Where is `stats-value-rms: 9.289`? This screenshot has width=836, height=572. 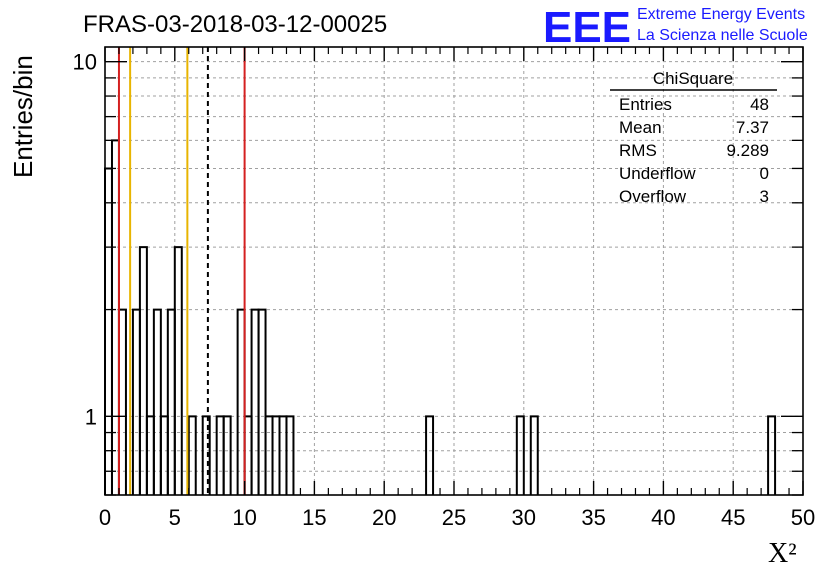
stats-value-rms: 9.289 is located at coordinates (747, 150).